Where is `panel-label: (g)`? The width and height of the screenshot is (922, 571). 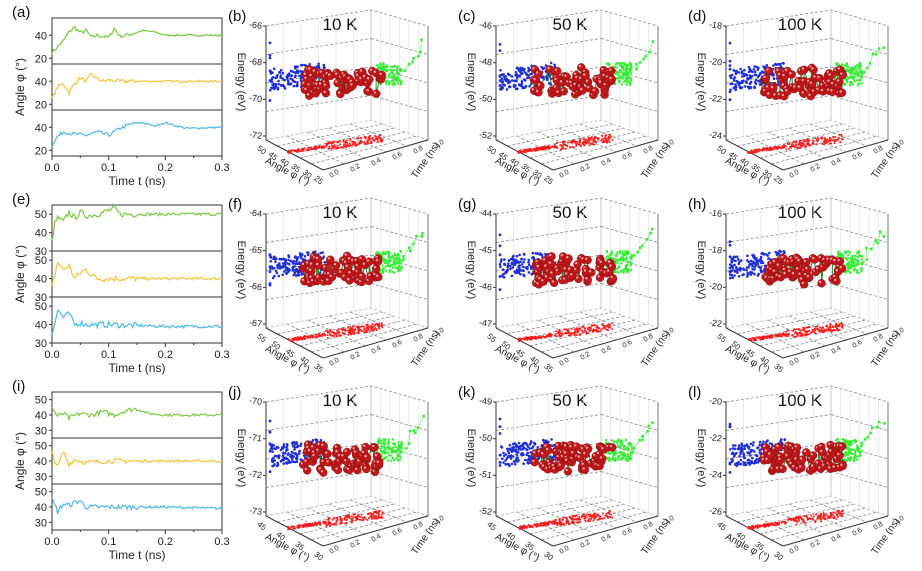 panel-label: (g) is located at coordinates (467, 204).